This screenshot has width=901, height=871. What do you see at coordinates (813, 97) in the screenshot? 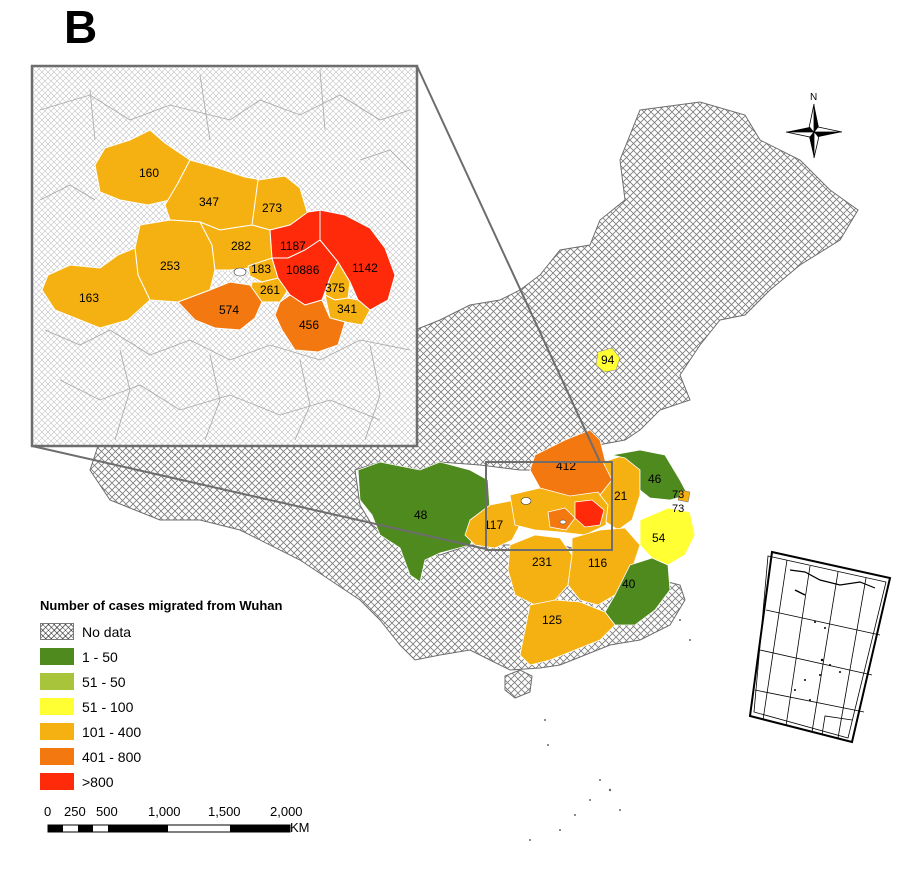
I see `north-label: N` at bounding box center [813, 97].